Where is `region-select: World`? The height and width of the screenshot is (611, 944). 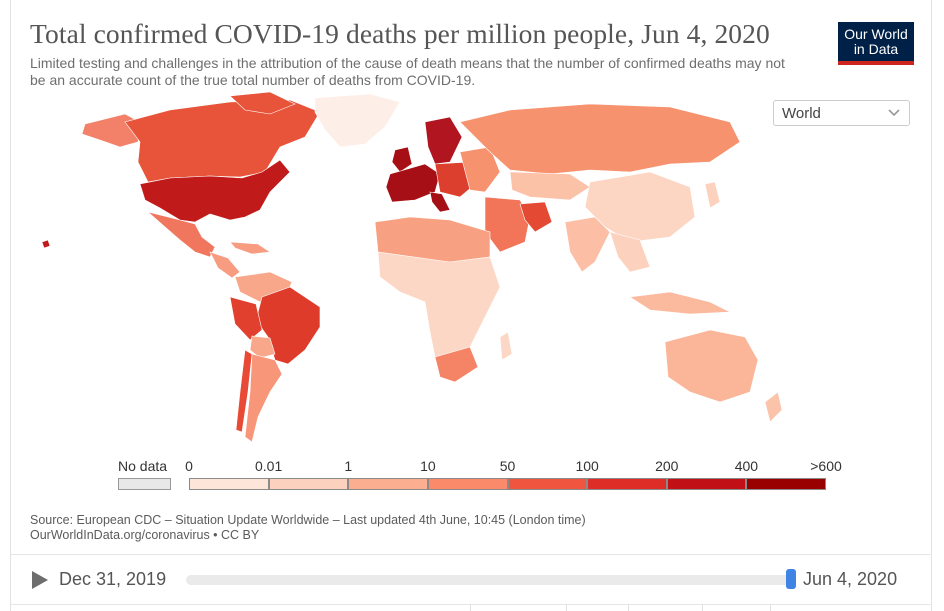
region-select: World is located at coordinates (841, 113).